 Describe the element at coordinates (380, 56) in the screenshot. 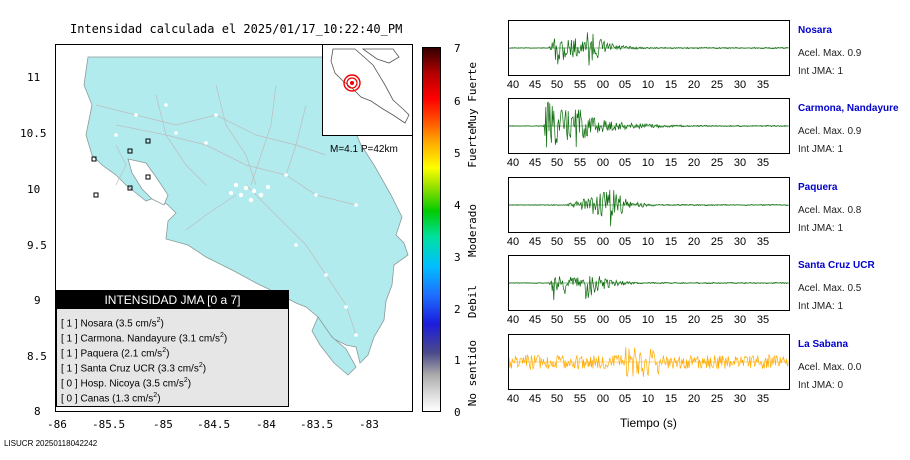

I see `inset-neighbor` at that location.